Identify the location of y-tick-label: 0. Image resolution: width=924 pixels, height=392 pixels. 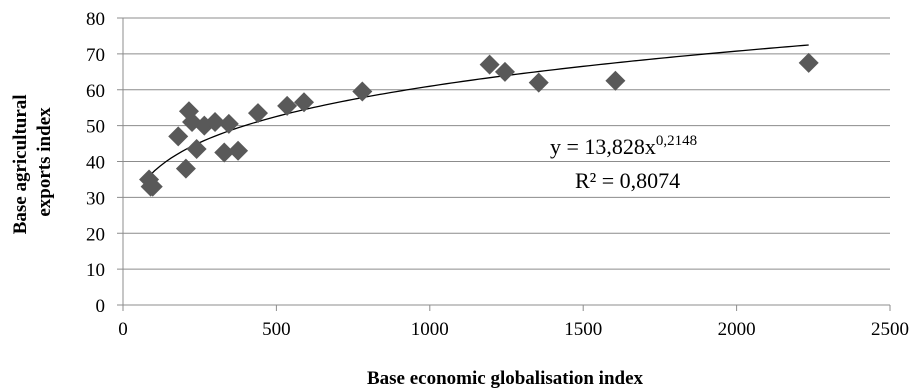
(101, 306).